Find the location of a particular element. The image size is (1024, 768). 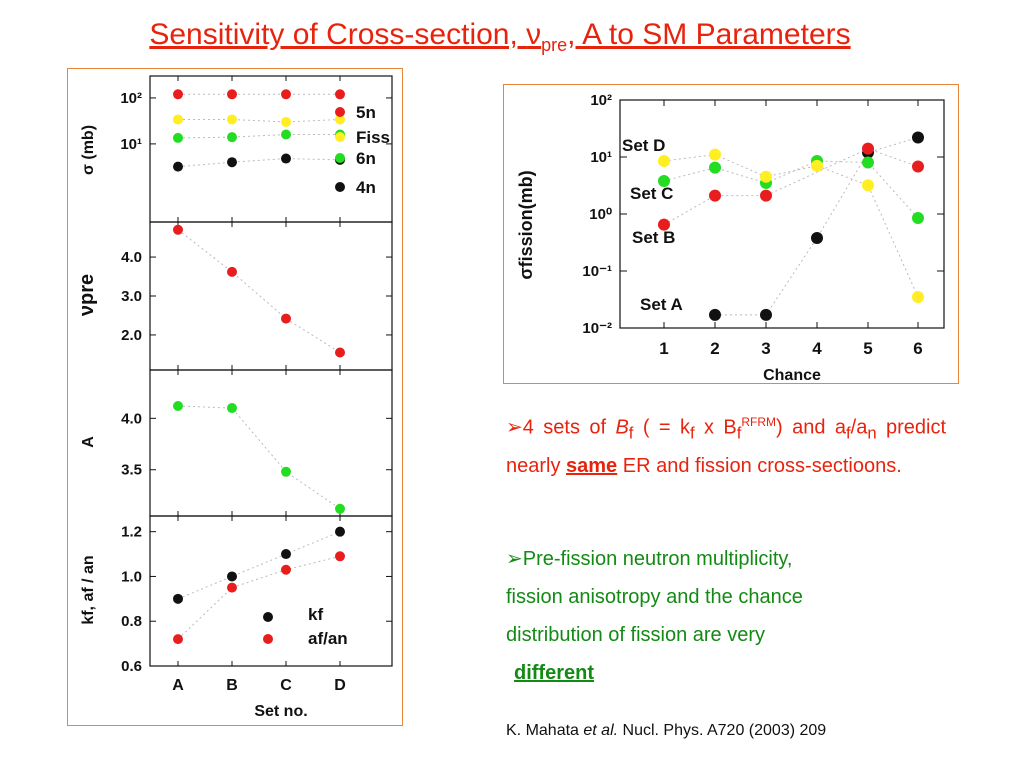

legend-label: af/an is located at coordinates (328, 638).